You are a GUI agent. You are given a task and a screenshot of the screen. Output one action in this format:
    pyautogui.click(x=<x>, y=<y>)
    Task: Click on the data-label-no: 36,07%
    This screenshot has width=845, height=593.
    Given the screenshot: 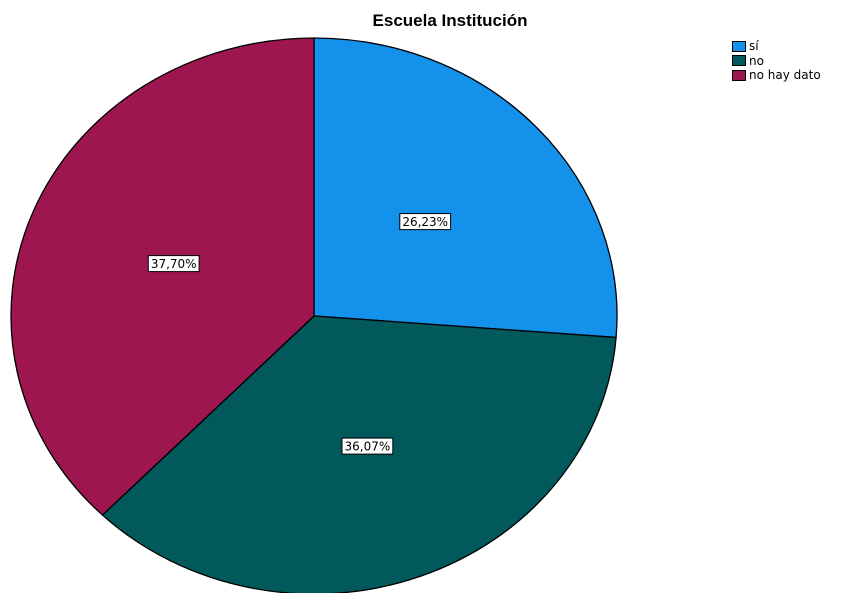 What is the action you would take?
    pyautogui.click(x=367, y=446)
    